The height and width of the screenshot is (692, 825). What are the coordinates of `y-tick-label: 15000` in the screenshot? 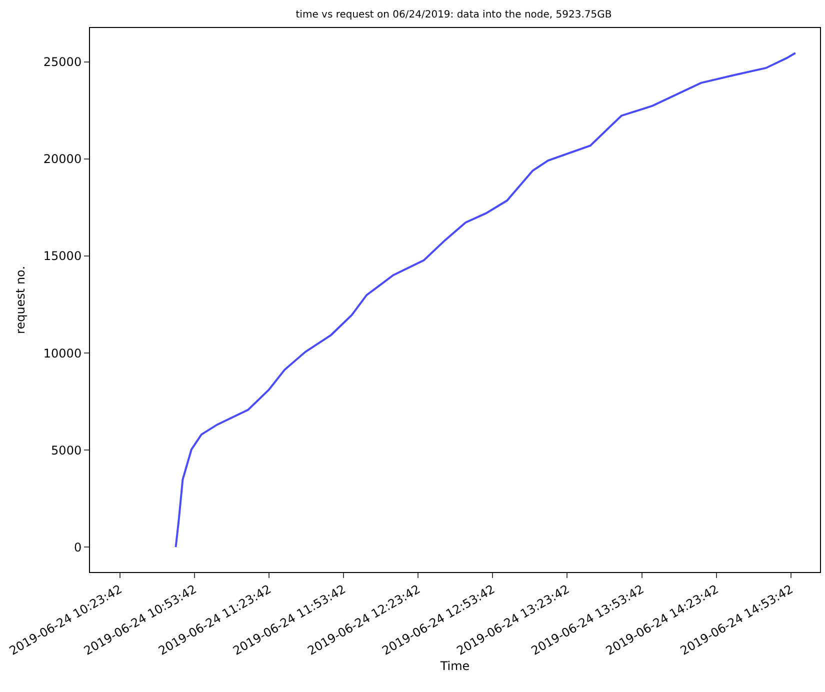 It's located at (62, 256).